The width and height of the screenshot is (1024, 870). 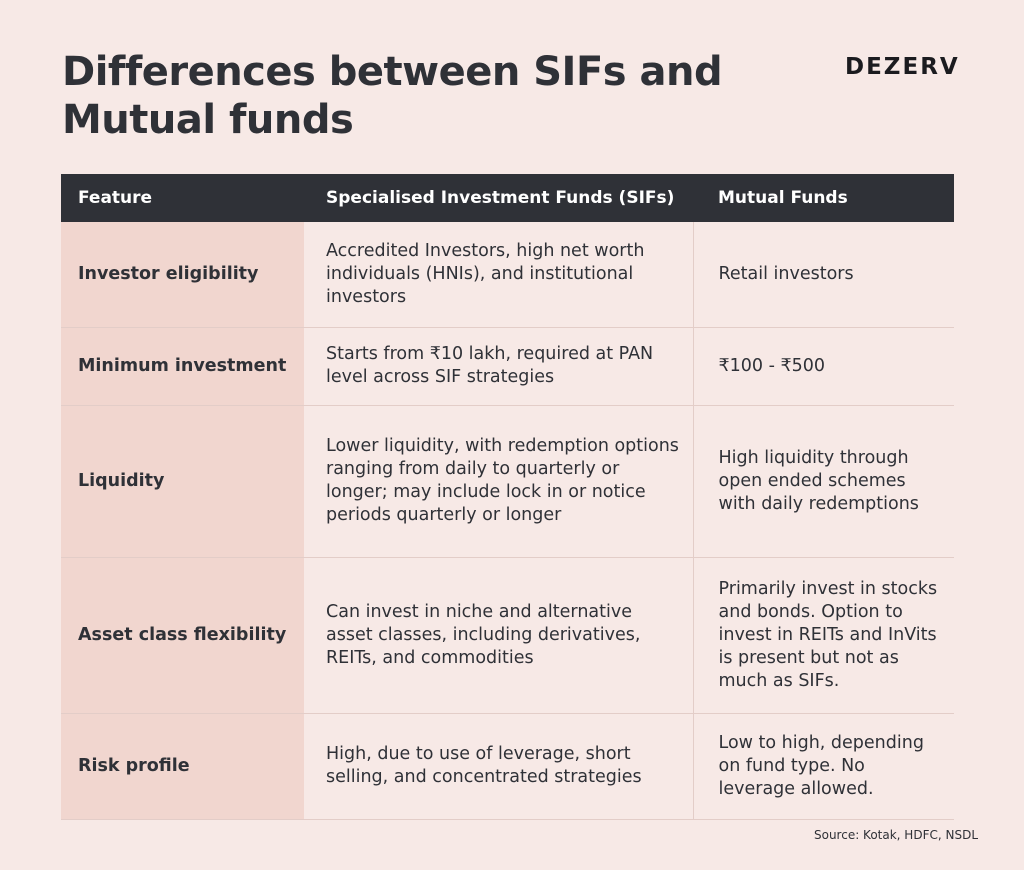 I want to click on row-feature: Investor eligibility, so click(x=182, y=275).